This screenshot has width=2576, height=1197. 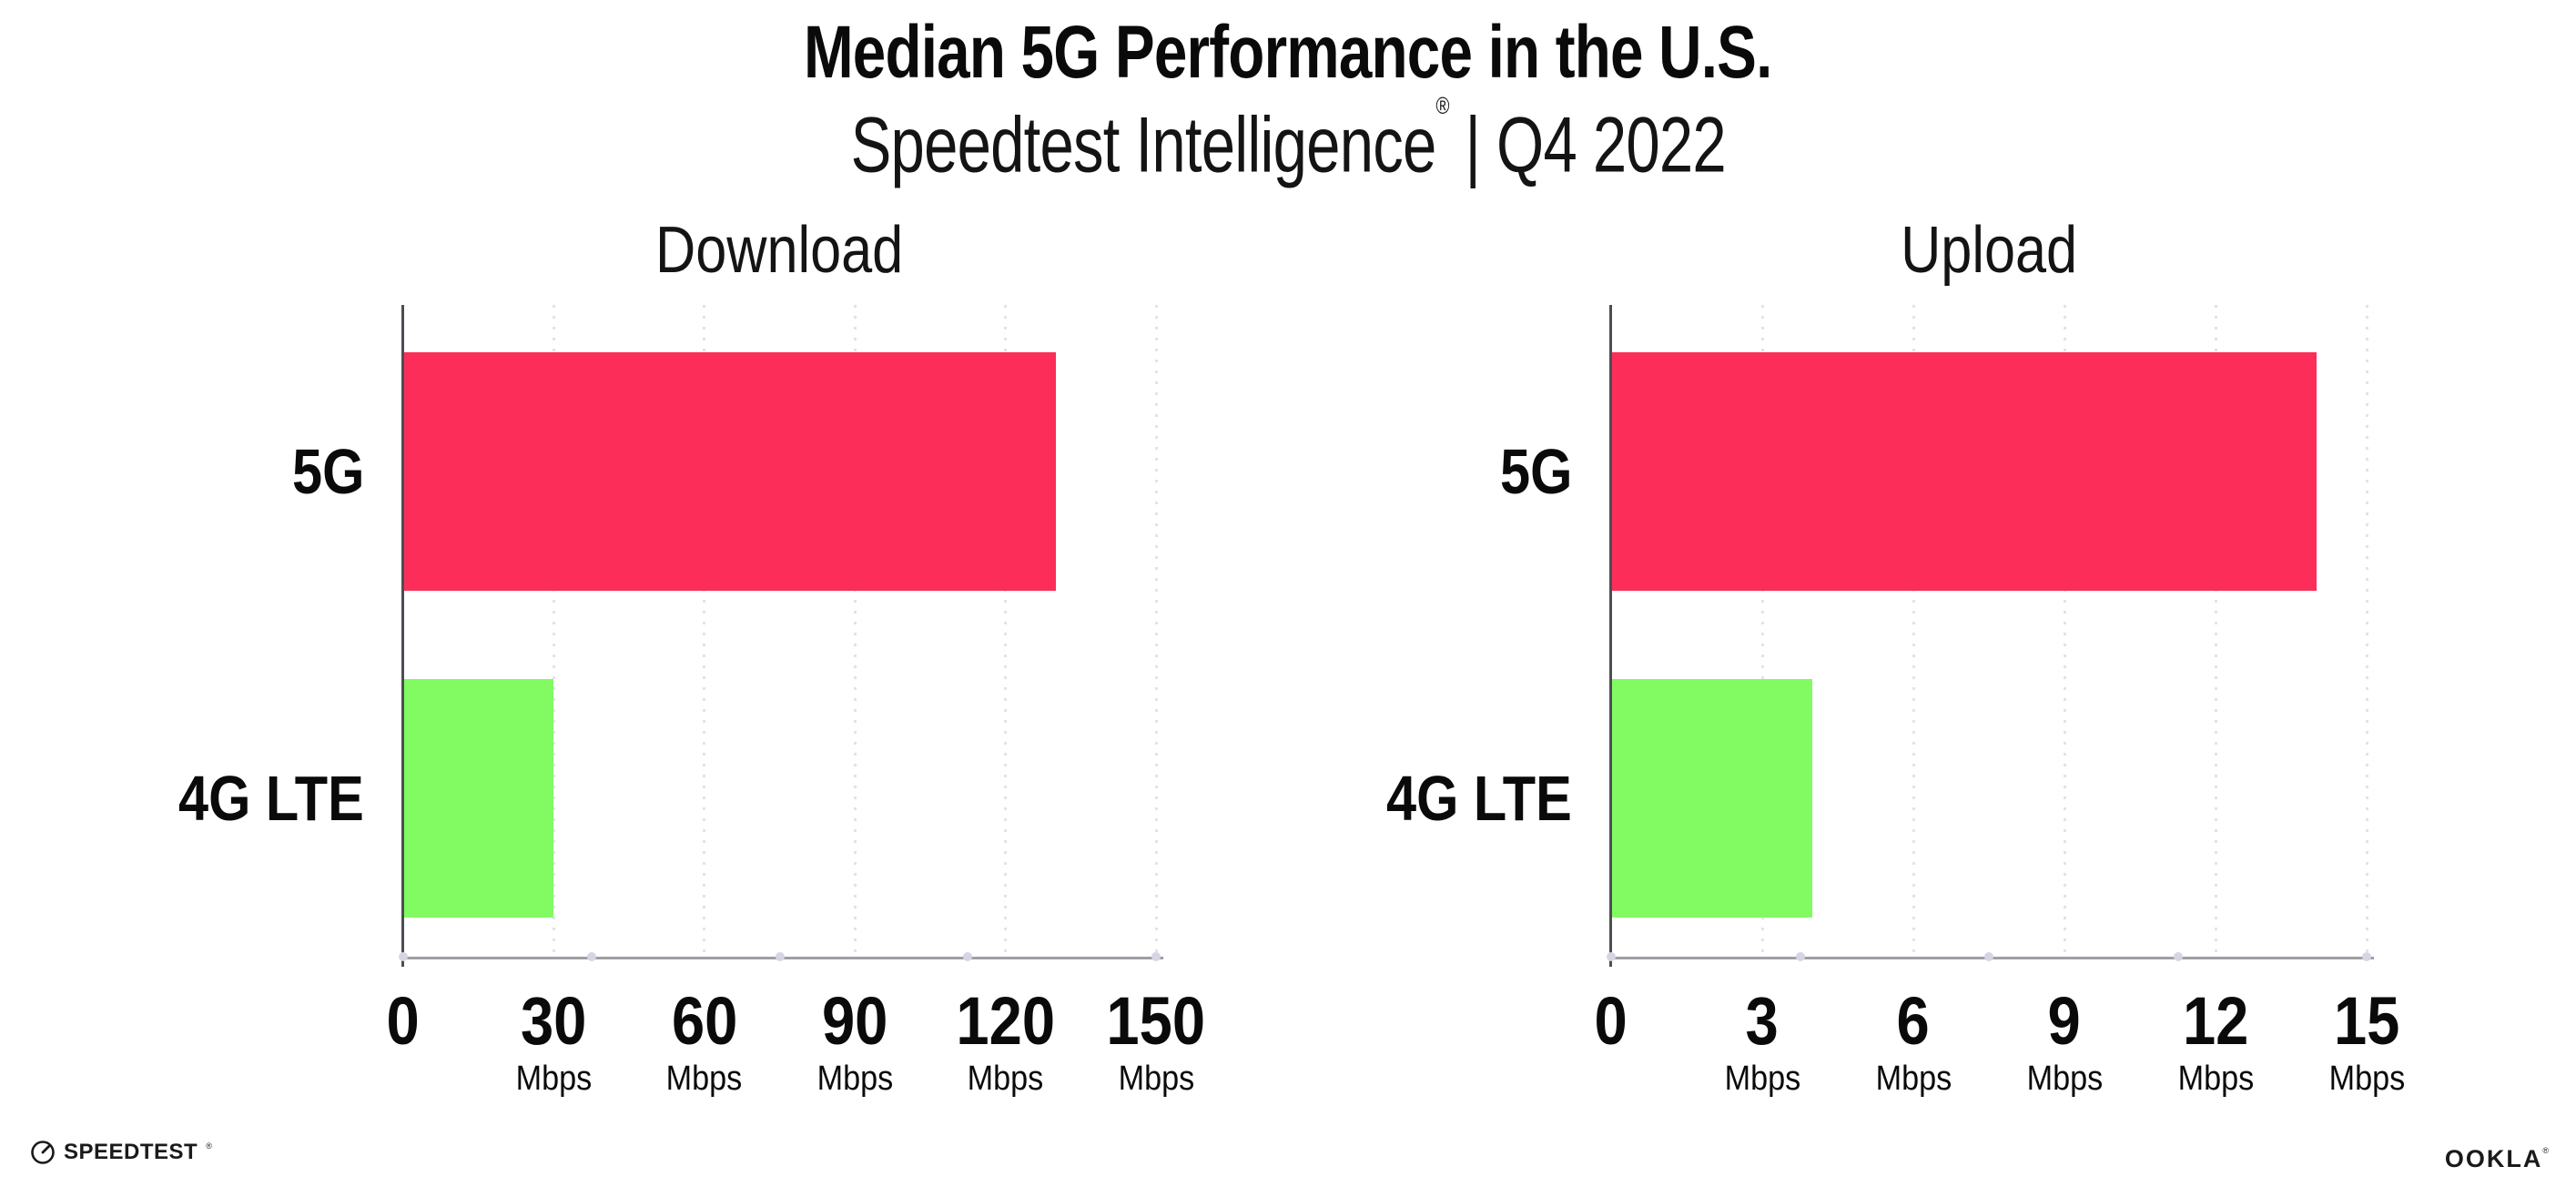 I want to click on x-tick-value-text: 12, so click(x=2215, y=1021).